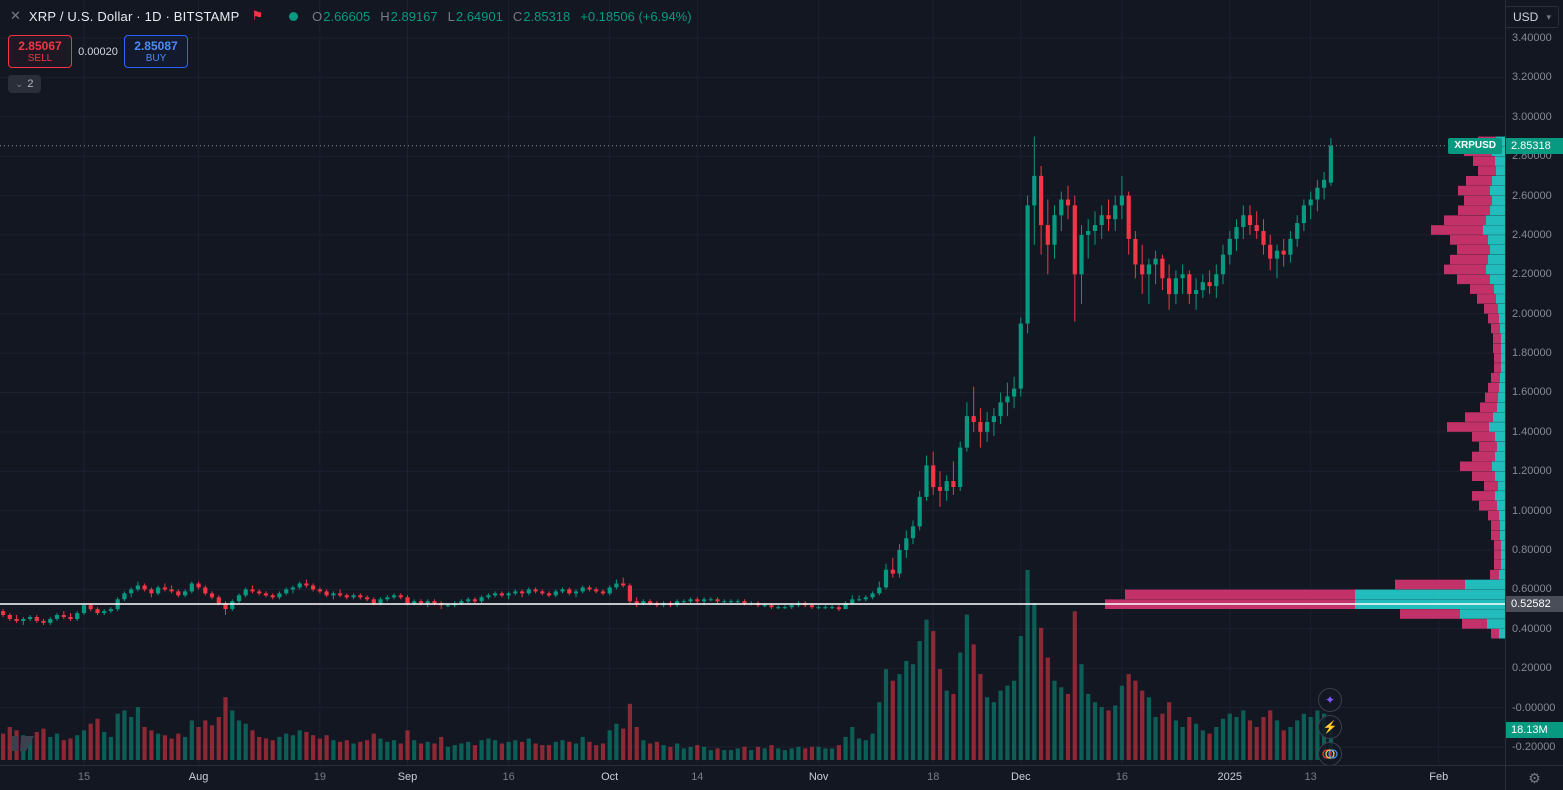  I want to click on sparkle-button: ✦, so click(1330, 700).